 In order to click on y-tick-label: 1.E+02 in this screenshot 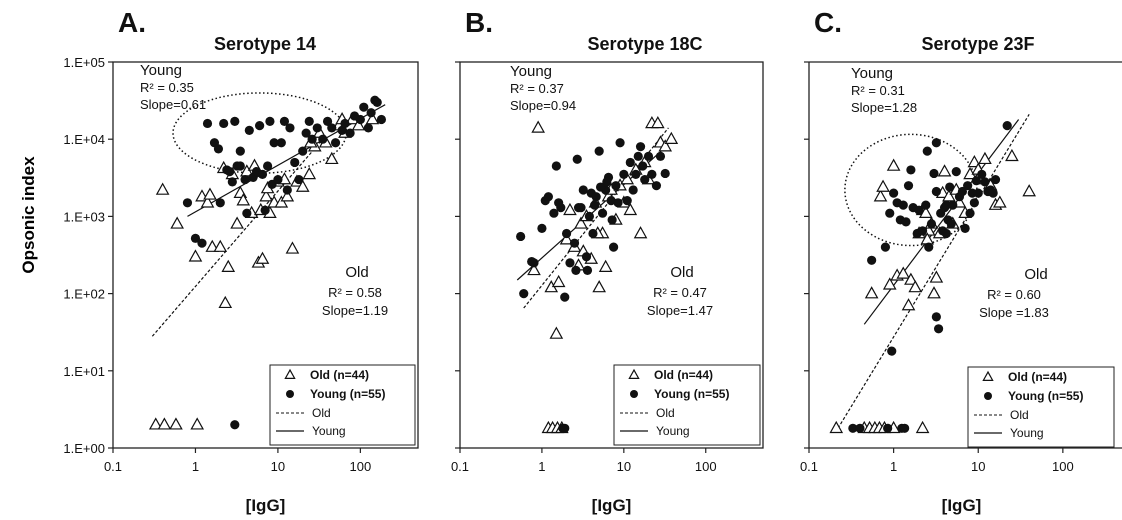, I will do `click(84, 294)`.